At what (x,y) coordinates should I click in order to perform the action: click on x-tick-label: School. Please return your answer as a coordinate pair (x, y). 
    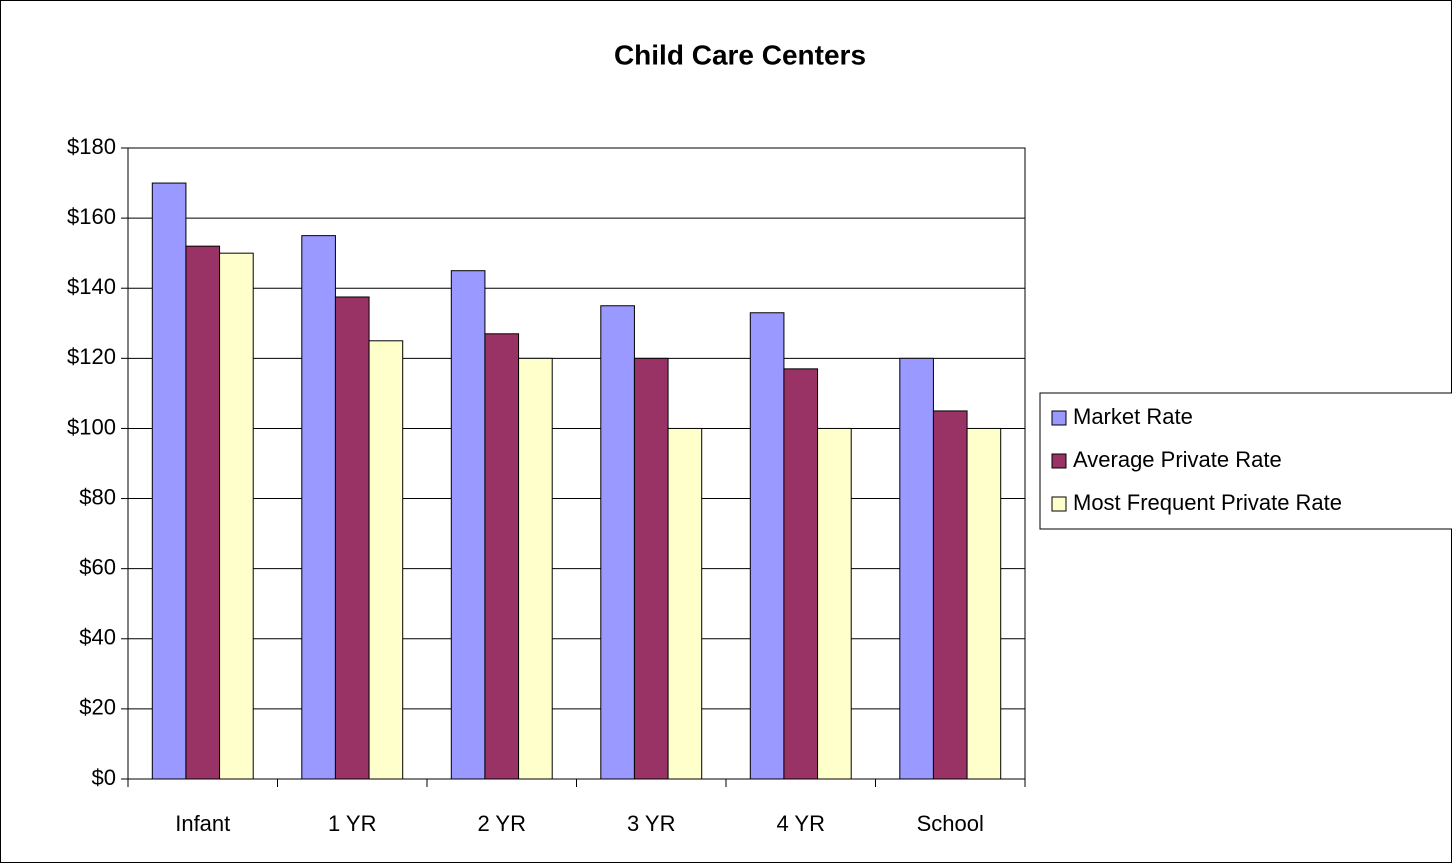
    Looking at the image, I should click on (950, 823).